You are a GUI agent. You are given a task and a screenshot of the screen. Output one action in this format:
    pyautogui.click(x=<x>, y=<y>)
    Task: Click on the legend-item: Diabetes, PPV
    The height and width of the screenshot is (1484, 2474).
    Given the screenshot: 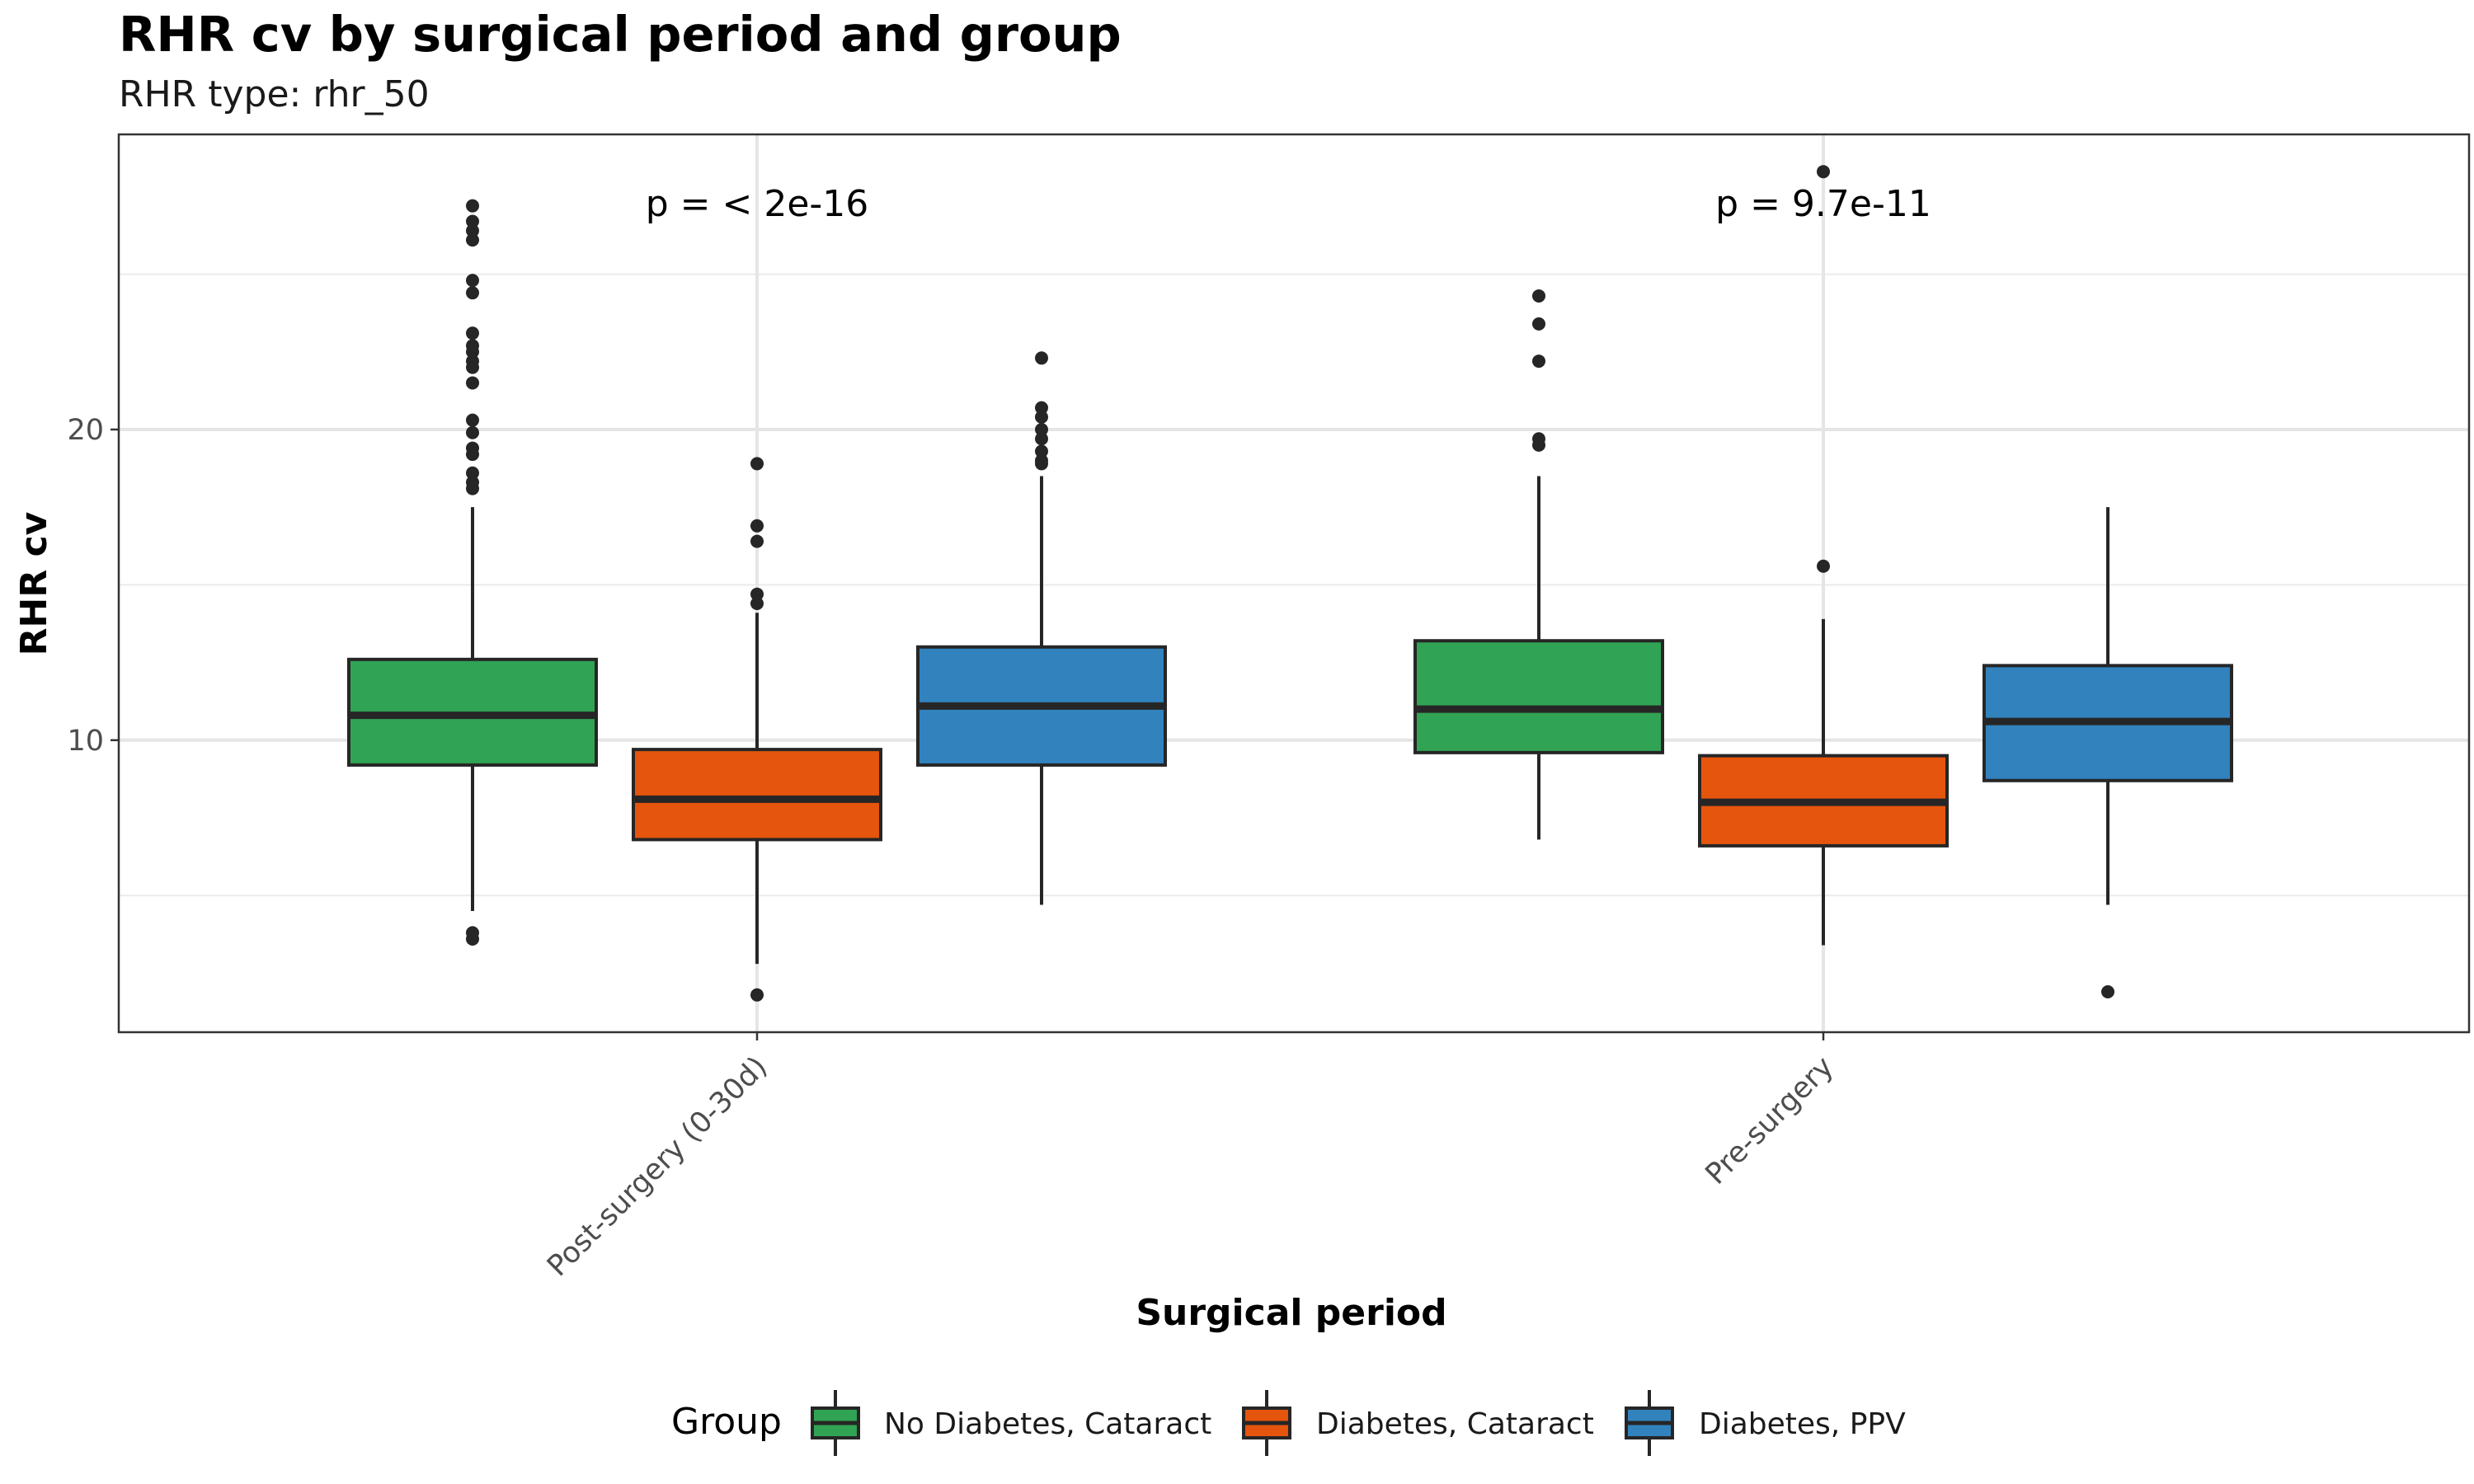 What is the action you would take?
    pyautogui.click(x=1765, y=1423)
    